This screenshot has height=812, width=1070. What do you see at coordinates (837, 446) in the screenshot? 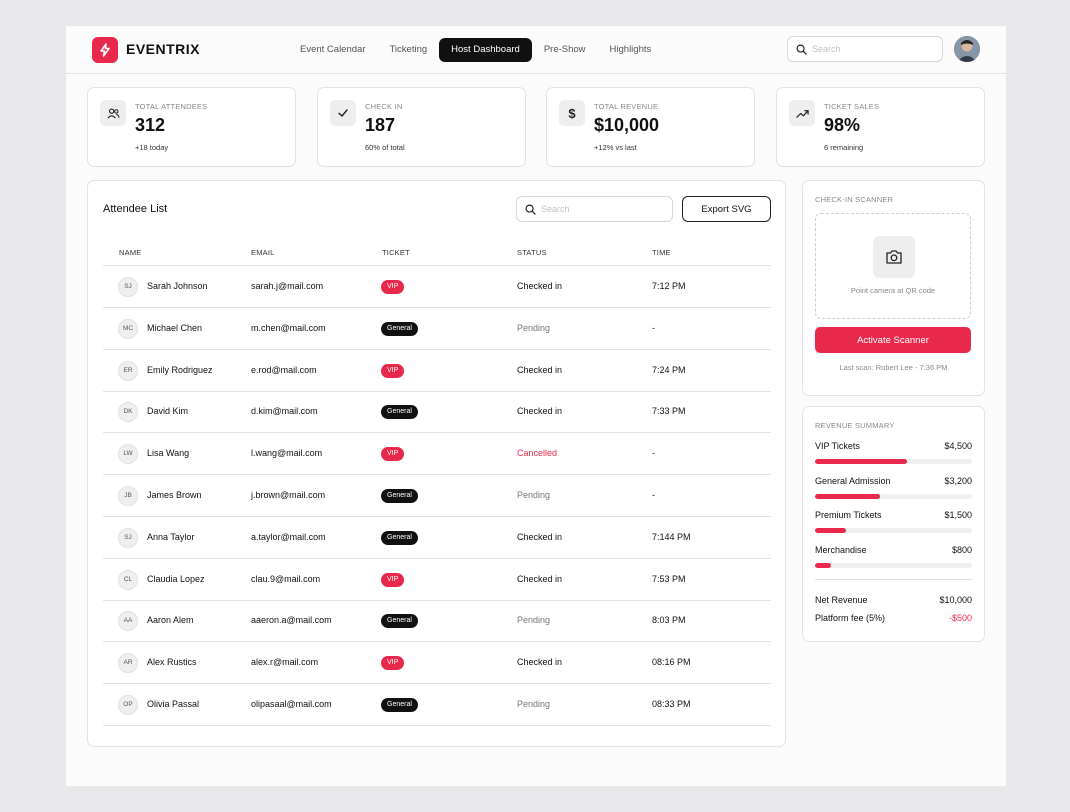
I see `revenue-item-label: VIP Tickets` at bounding box center [837, 446].